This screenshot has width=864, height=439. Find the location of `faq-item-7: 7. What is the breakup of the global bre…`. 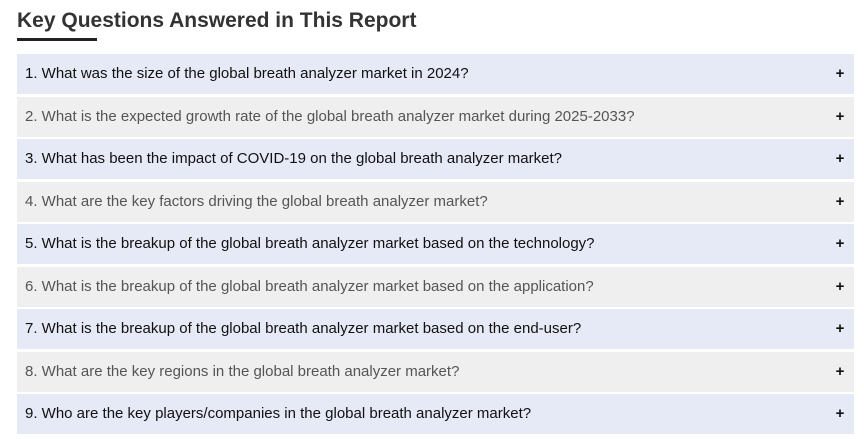

faq-item-7: 7. What is the breakup of the global bre… is located at coordinates (435, 329).